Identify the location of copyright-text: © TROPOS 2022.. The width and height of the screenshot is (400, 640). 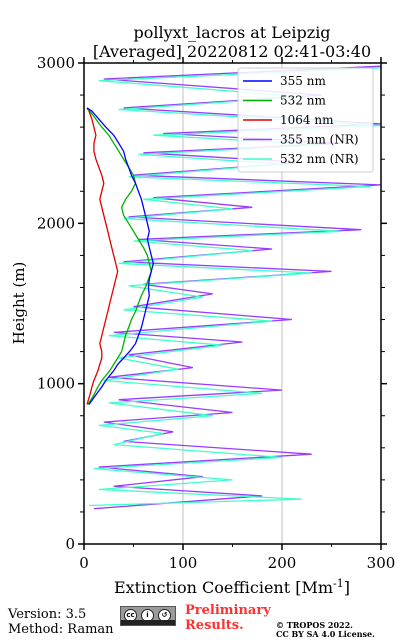
(314, 625).